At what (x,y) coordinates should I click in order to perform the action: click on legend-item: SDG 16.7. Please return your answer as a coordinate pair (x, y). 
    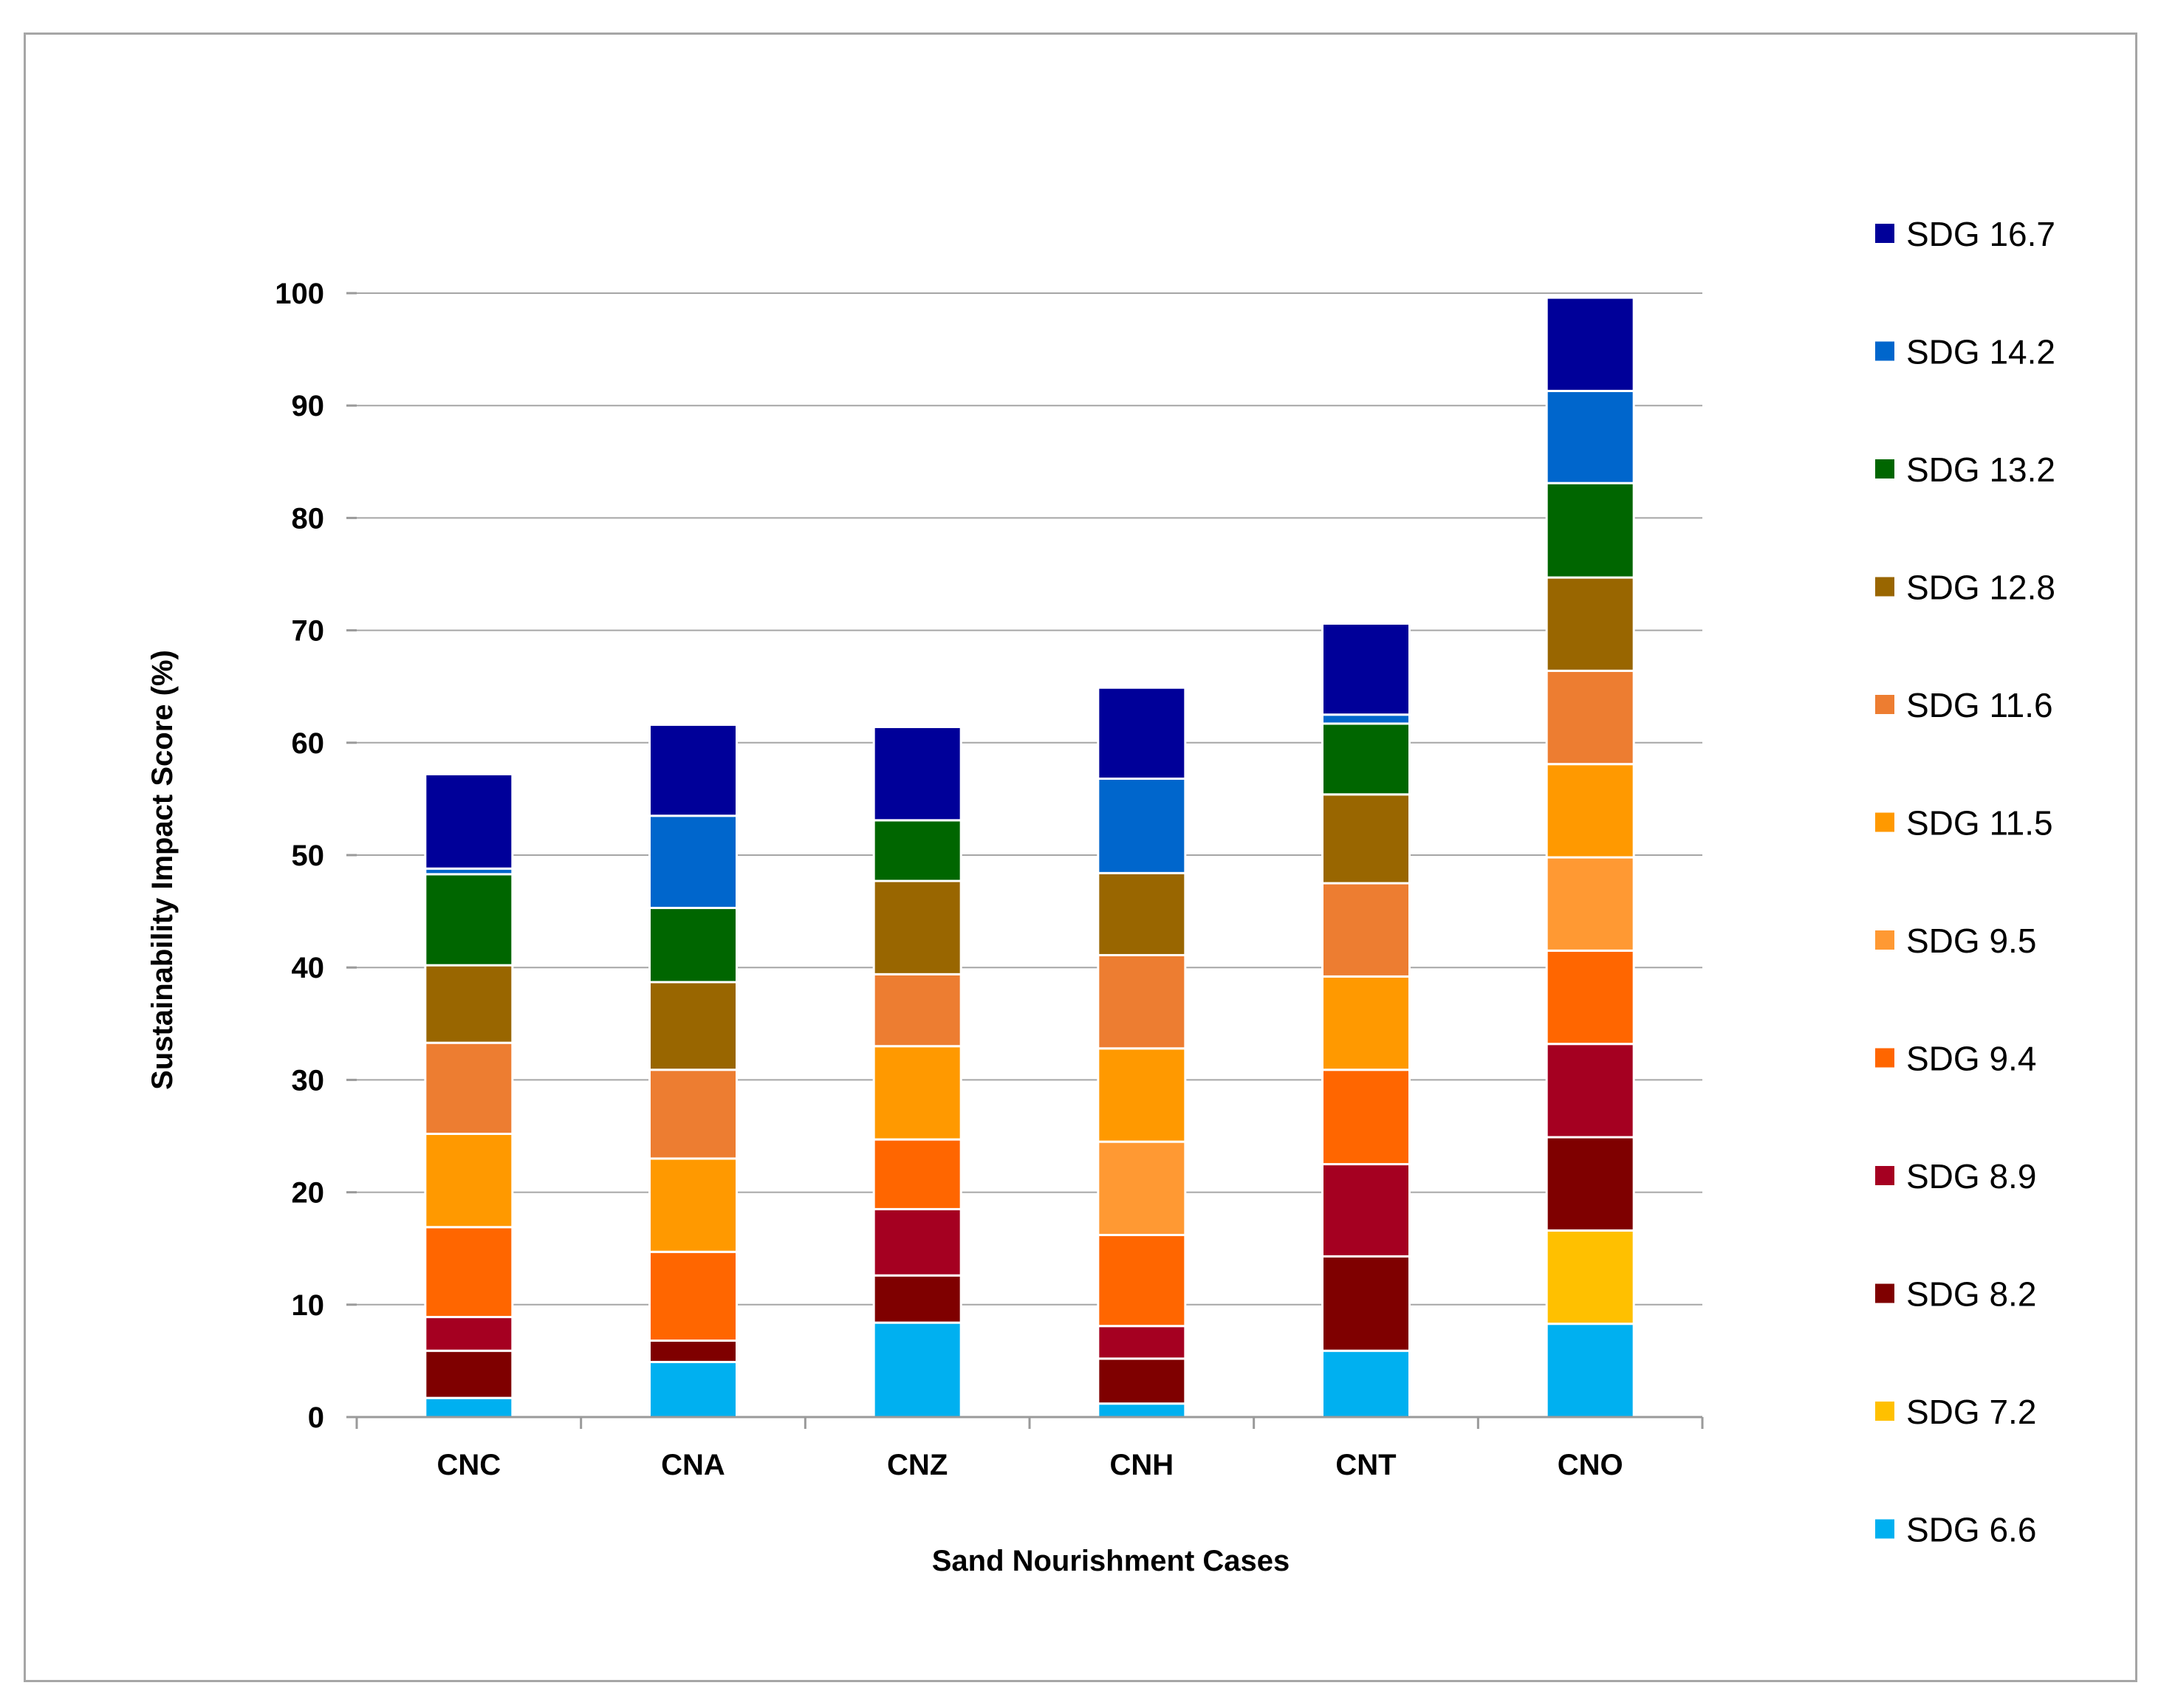
    Looking at the image, I should click on (1965, 234).